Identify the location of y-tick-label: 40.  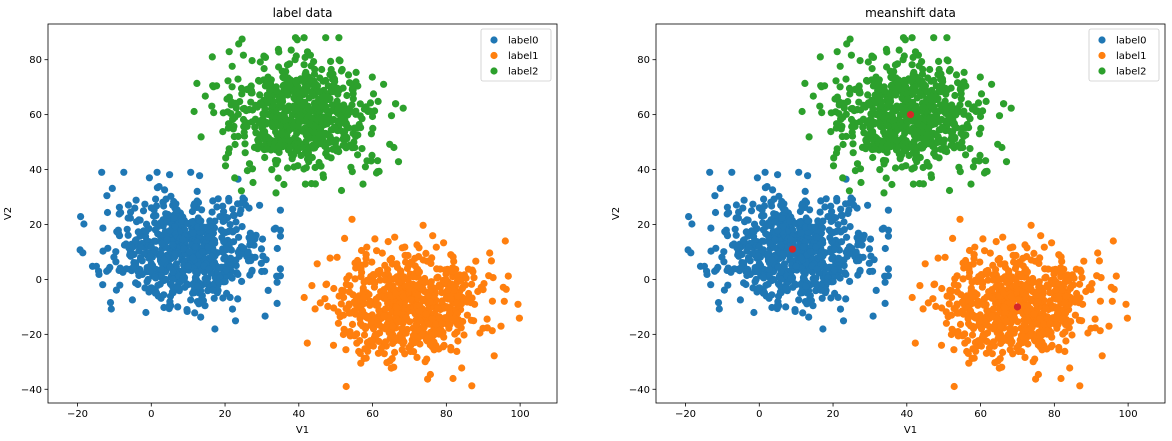
(35, 170).